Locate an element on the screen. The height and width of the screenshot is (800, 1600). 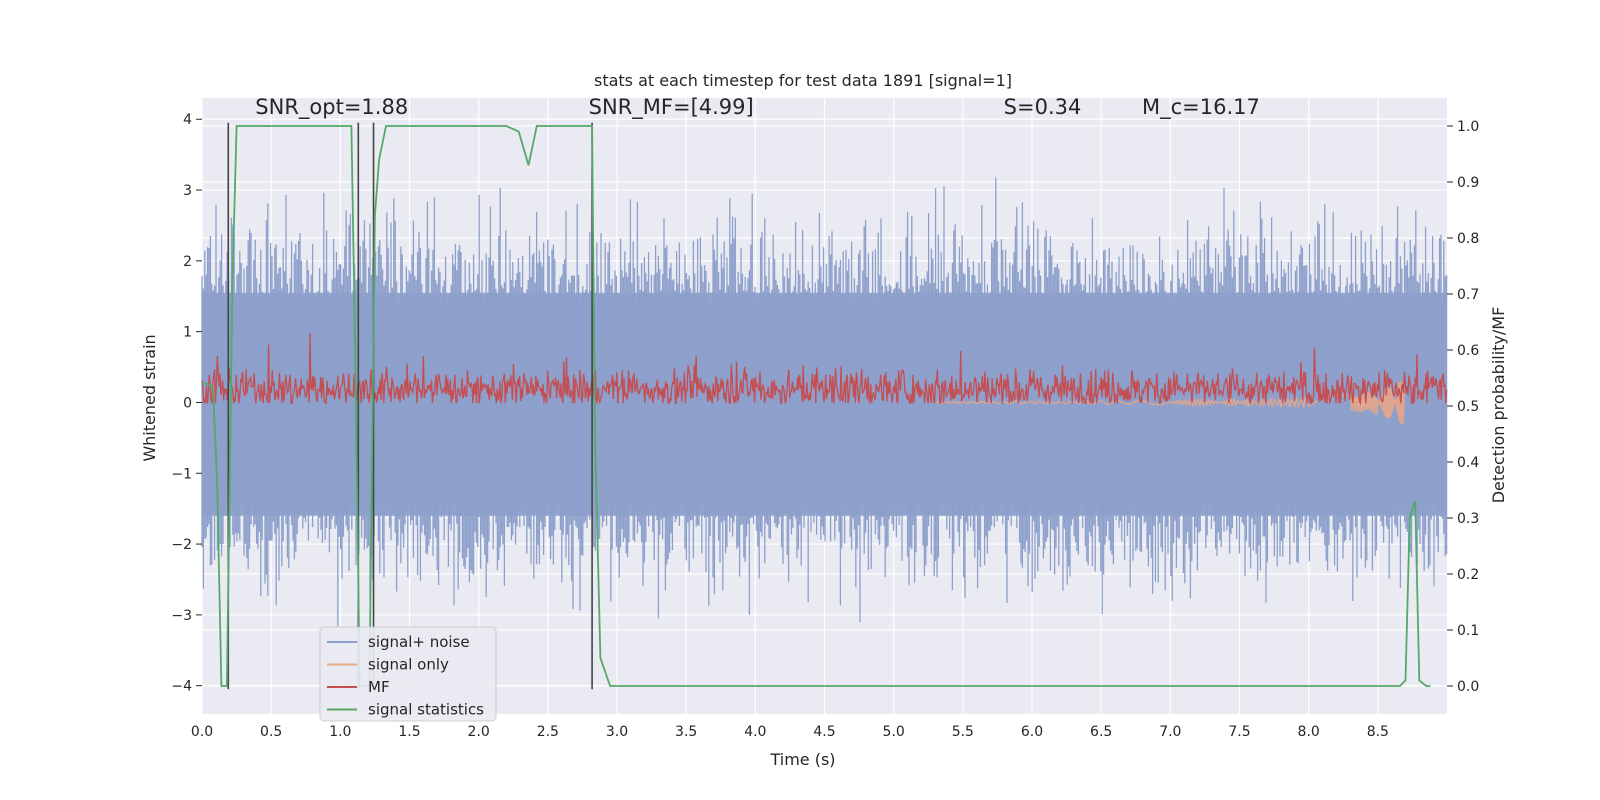
x-tick-label: 8.5 is located at coordinates (1378, 732).